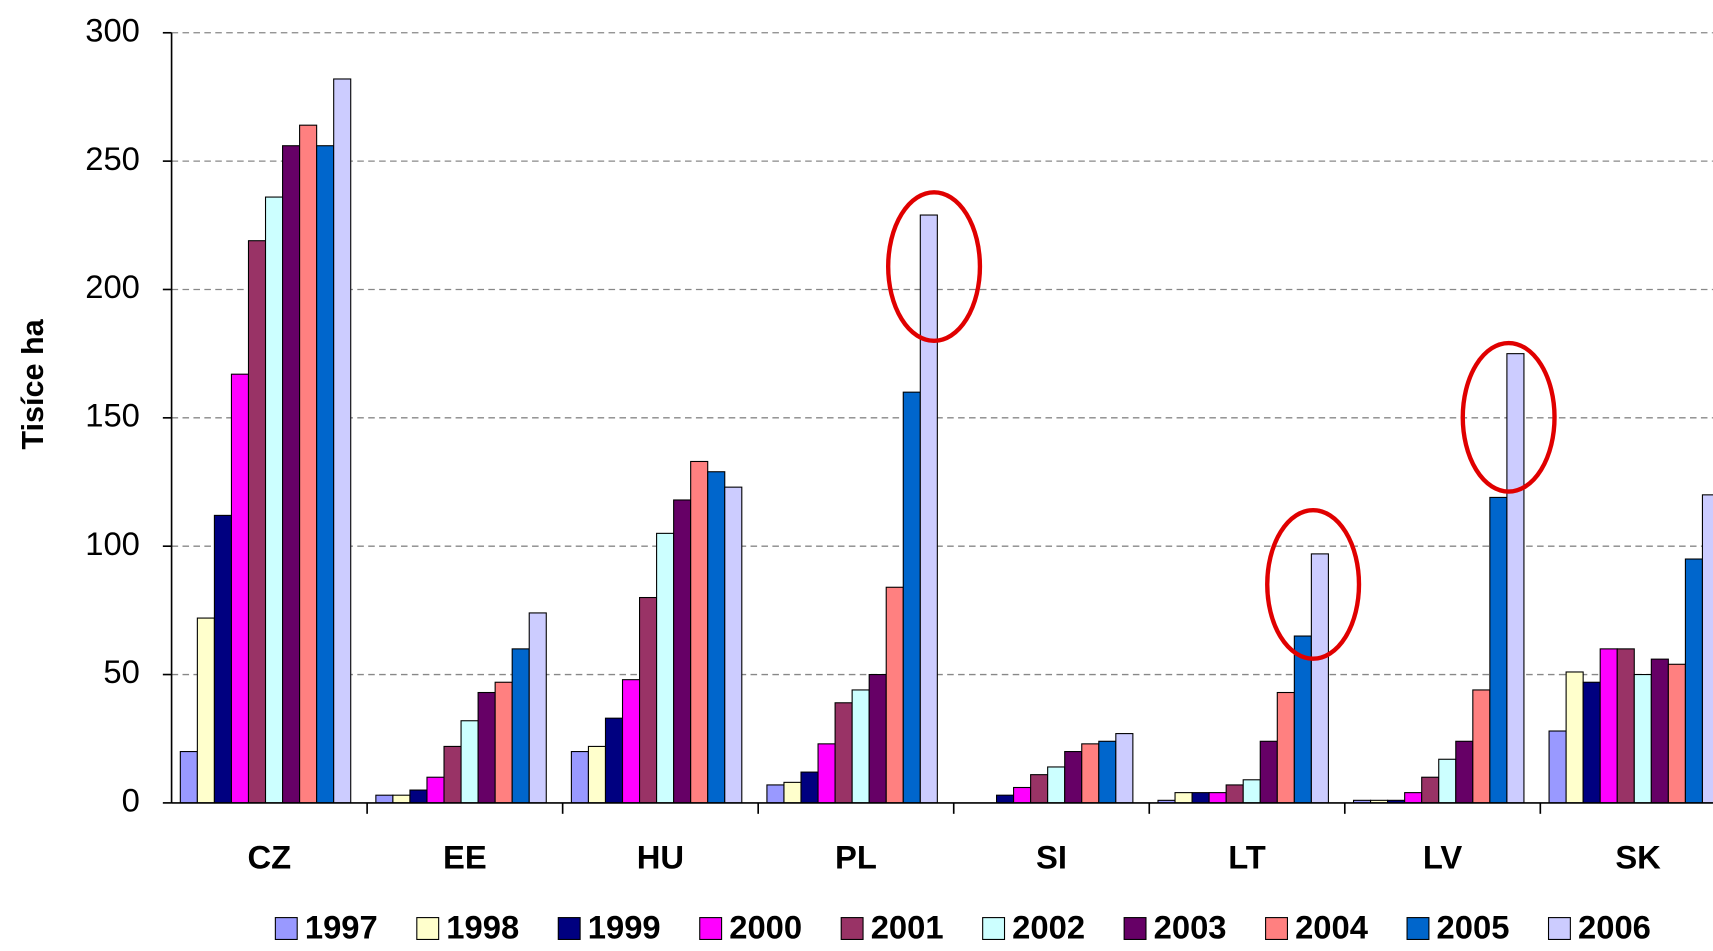  Describe the element at coordinates (1614, 926) in the screenshot. I see `legend-label: 2006` at that location.